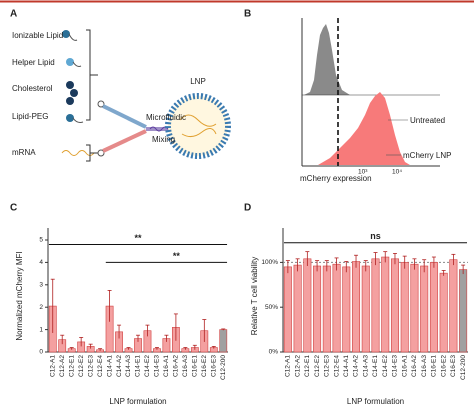 The width and height of the screenshot is (474, 413). I want to click on y-tick-label: 4, so click(41, 262).